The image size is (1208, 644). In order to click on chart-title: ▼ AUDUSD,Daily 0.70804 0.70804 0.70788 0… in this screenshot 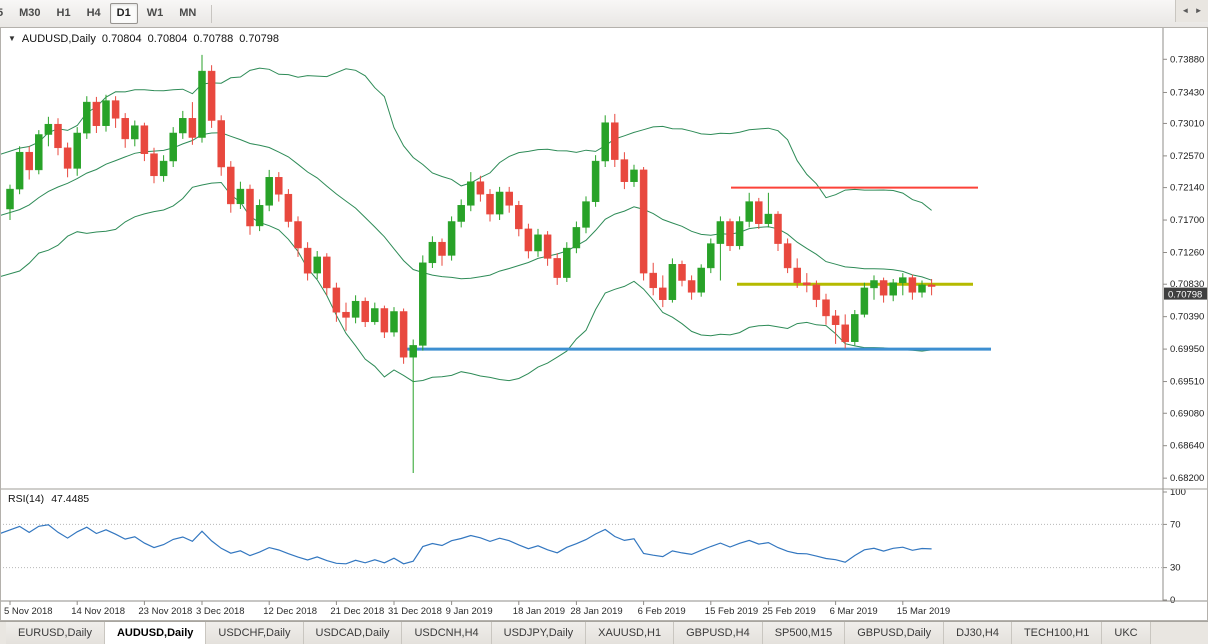, I will do `click(143, 39)`.